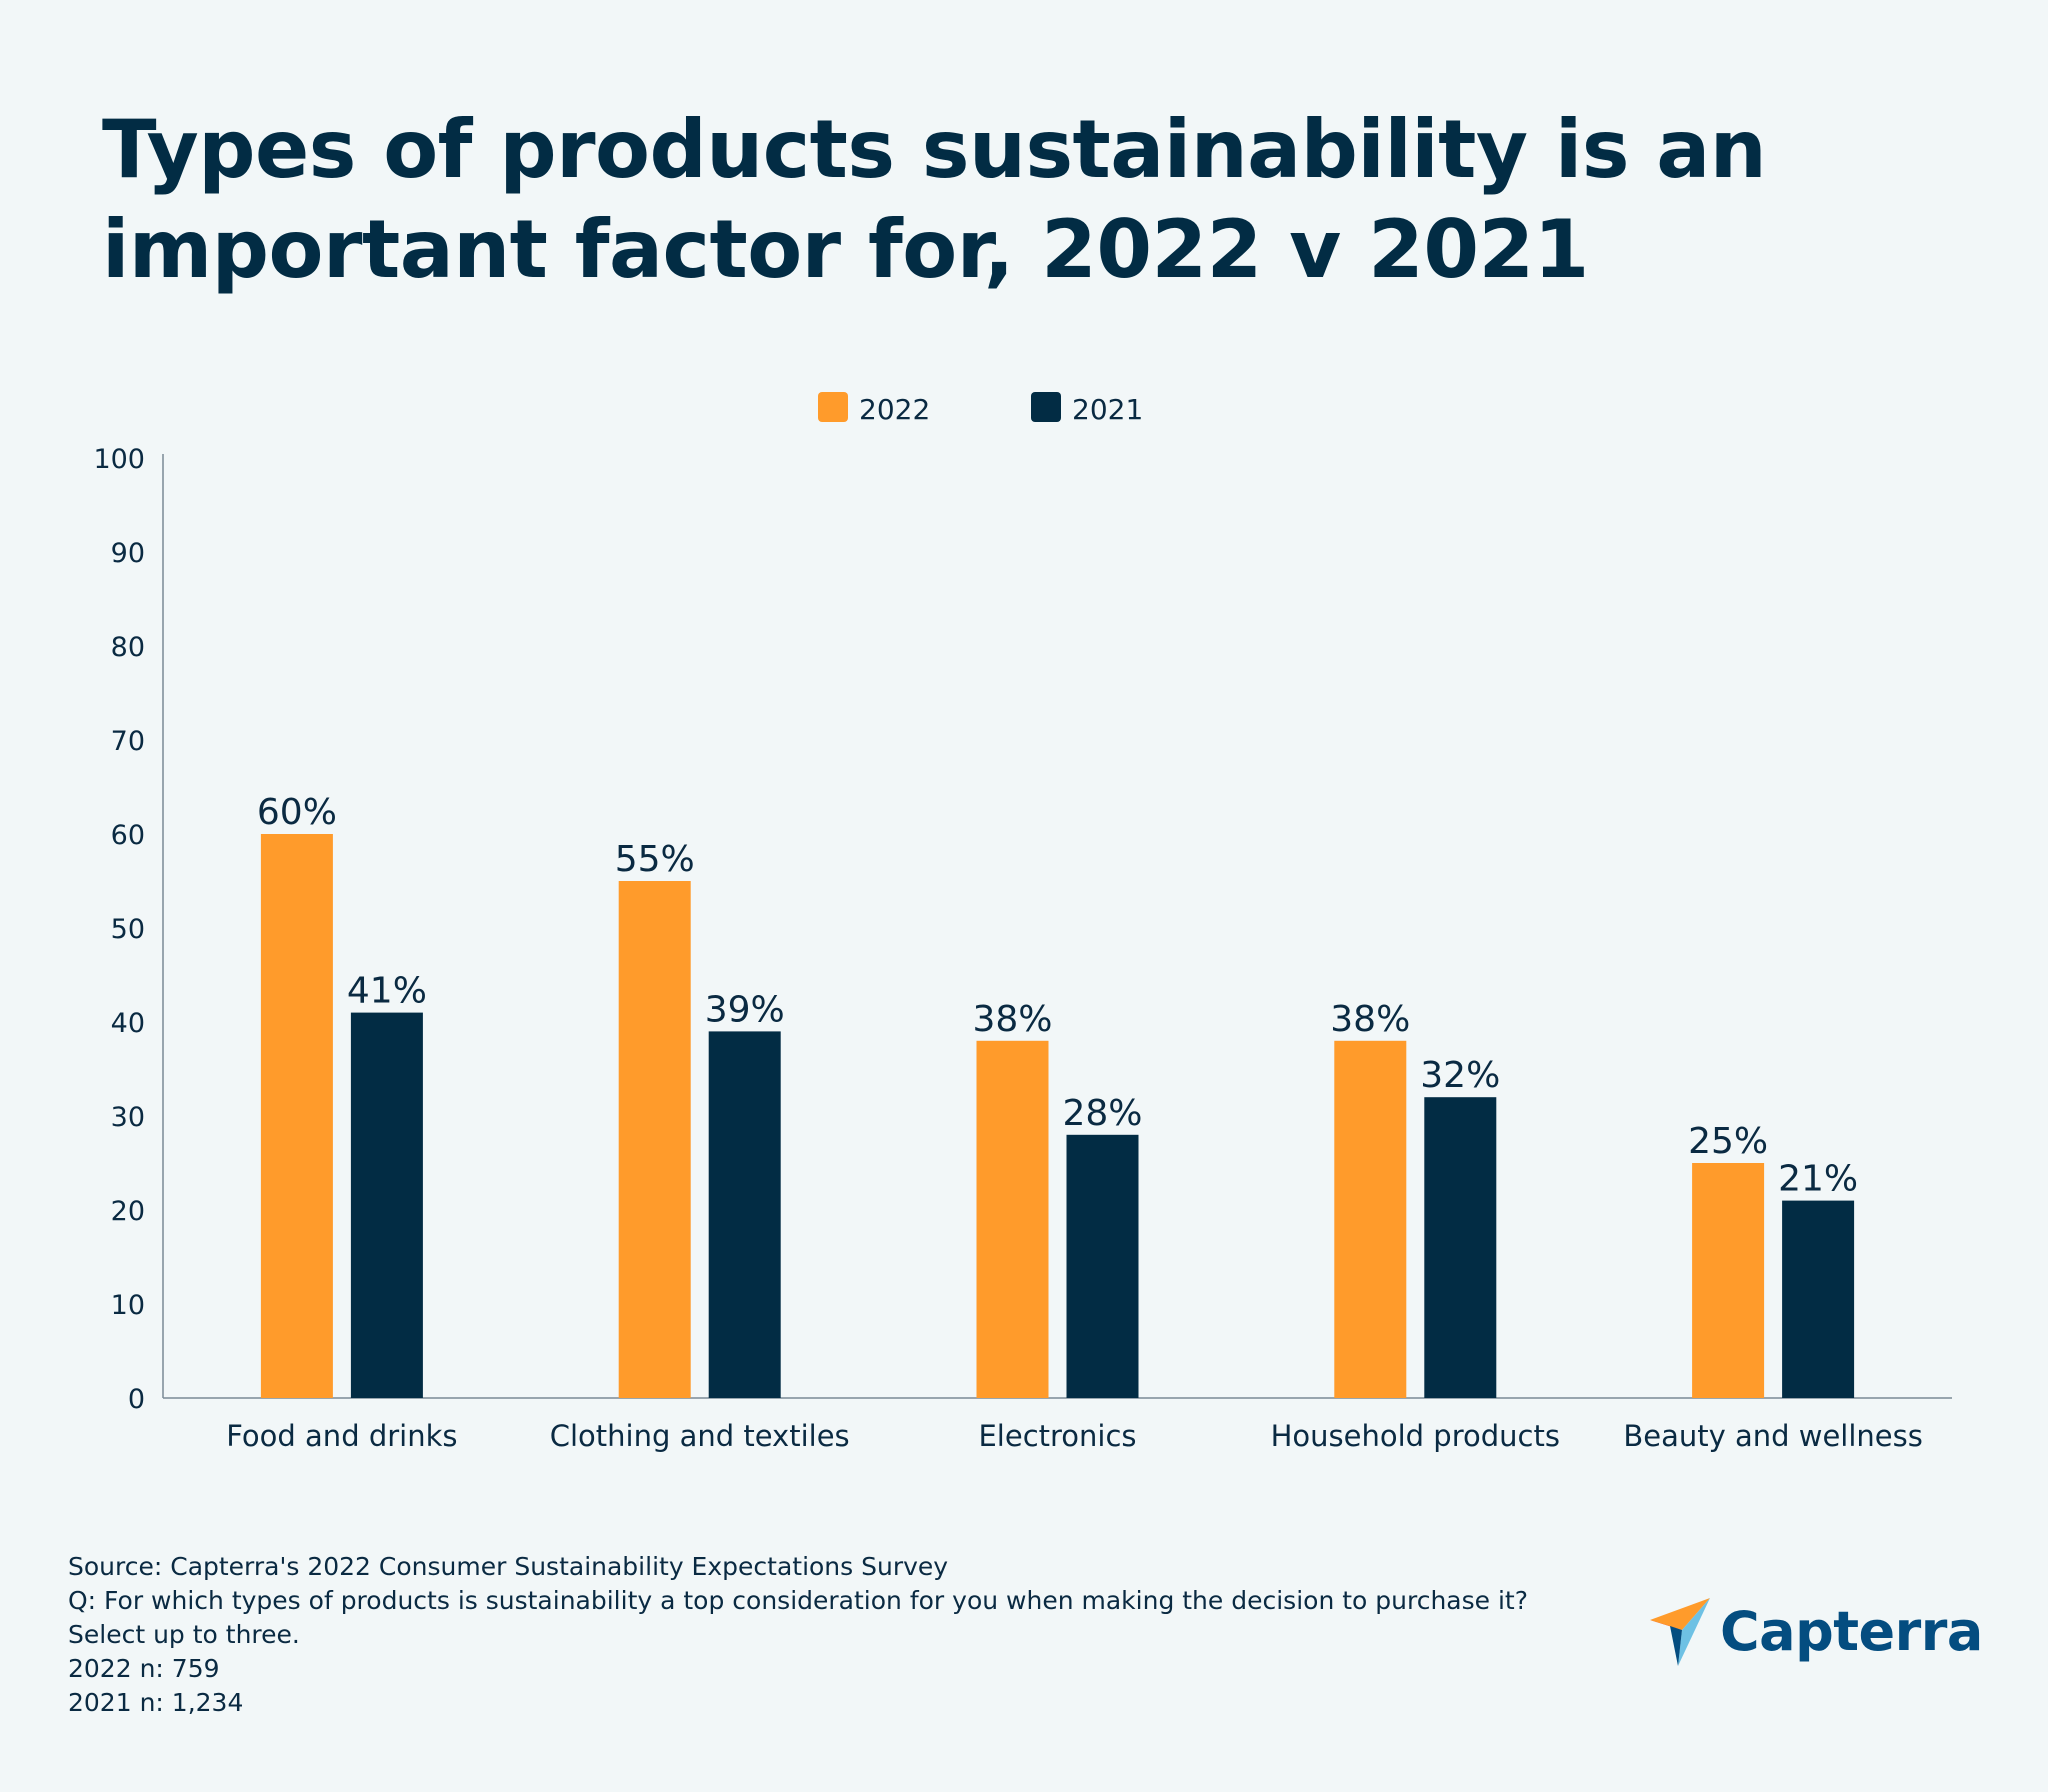  What do you see at coordinates (128, 1211) in the screenshot?
I see `y-tick-label: 20` at bounding box center [128, 1211].